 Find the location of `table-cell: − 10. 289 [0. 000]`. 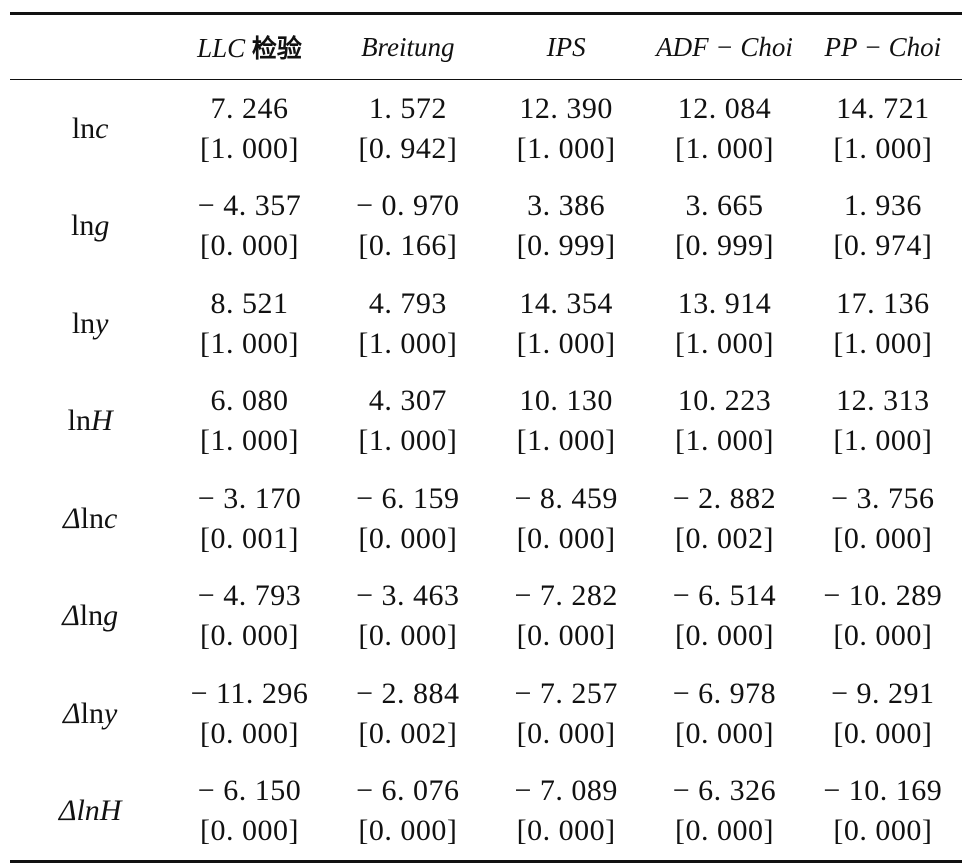

table-cell: − 10. 289 [0. 000] is located at coordinates (883, 617).